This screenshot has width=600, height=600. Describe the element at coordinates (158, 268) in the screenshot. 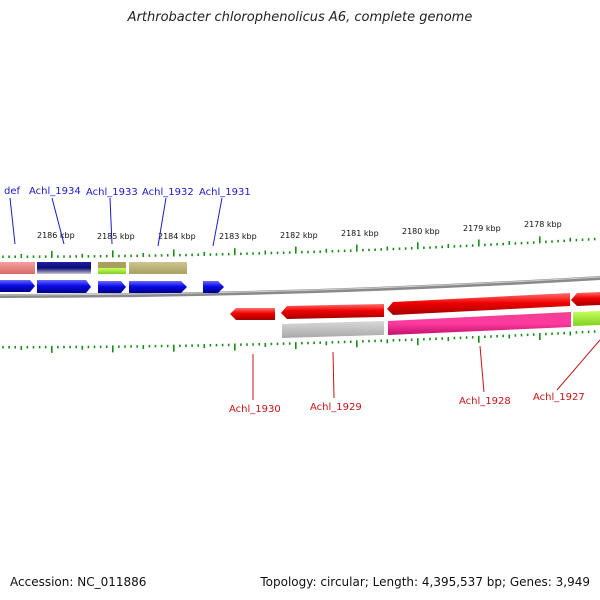

I see `gene-achl-1932-function` at that location.